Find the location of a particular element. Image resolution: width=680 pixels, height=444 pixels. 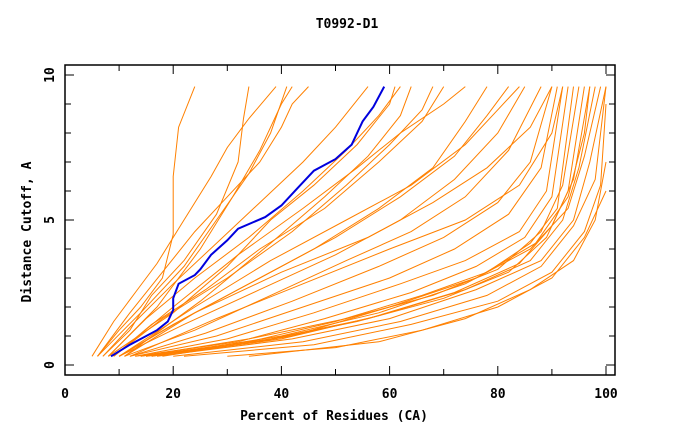

y-axis-label: Distance Cutoff, A is located at coordinates (27, 231).